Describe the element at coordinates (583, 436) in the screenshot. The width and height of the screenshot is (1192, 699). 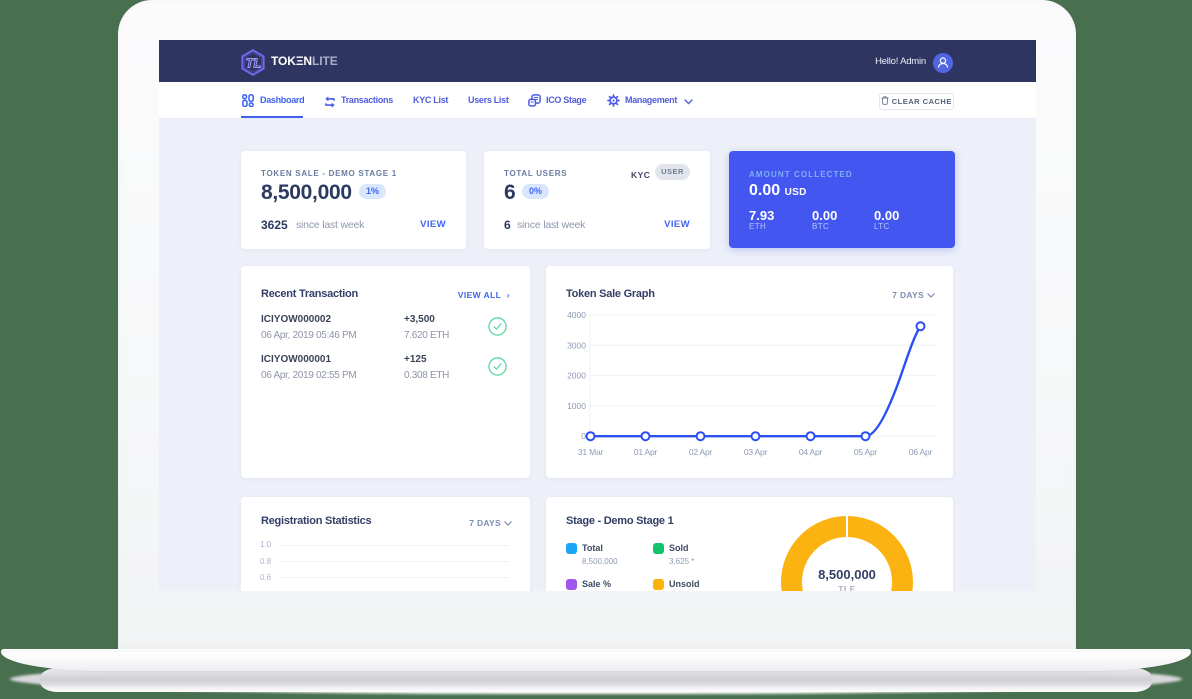
I see `svg-text: 0` at that location.